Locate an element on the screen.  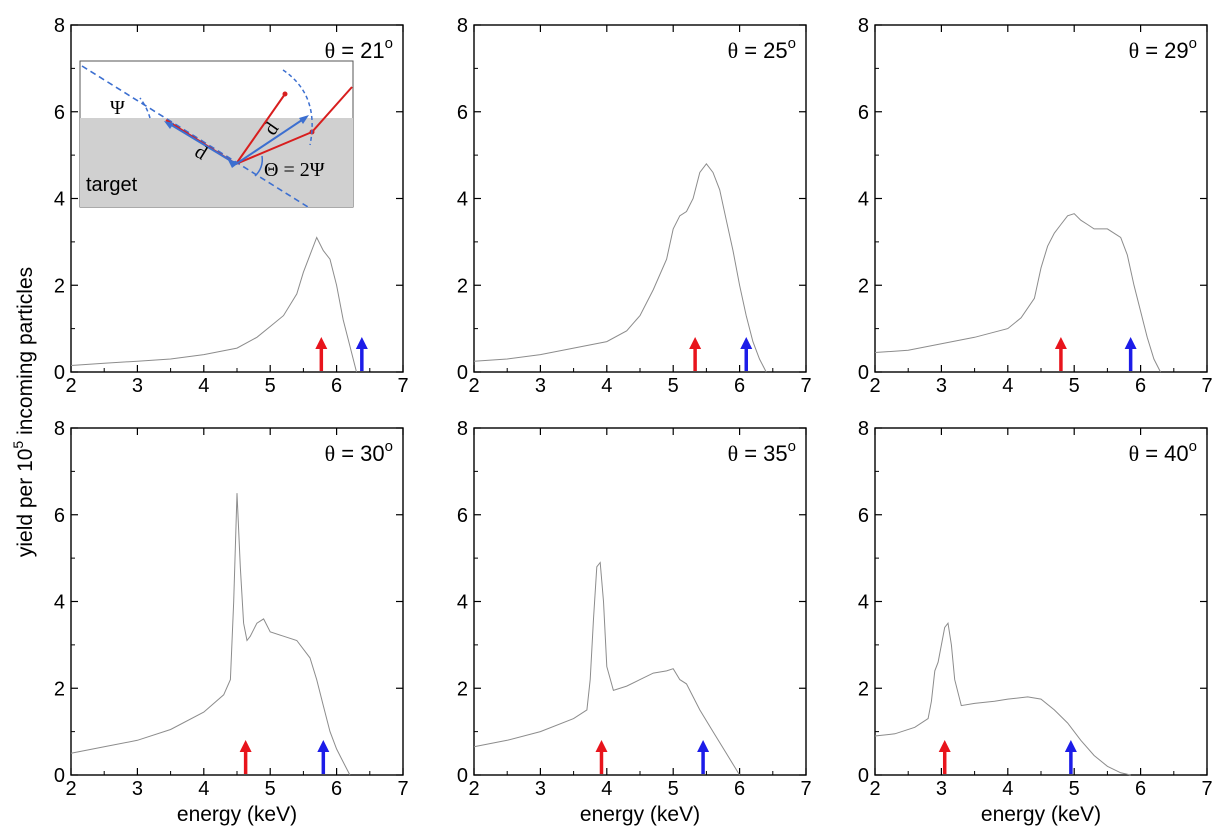
y-axis-label: yield per 105 incoming particles is located at coordinates (23, 412).